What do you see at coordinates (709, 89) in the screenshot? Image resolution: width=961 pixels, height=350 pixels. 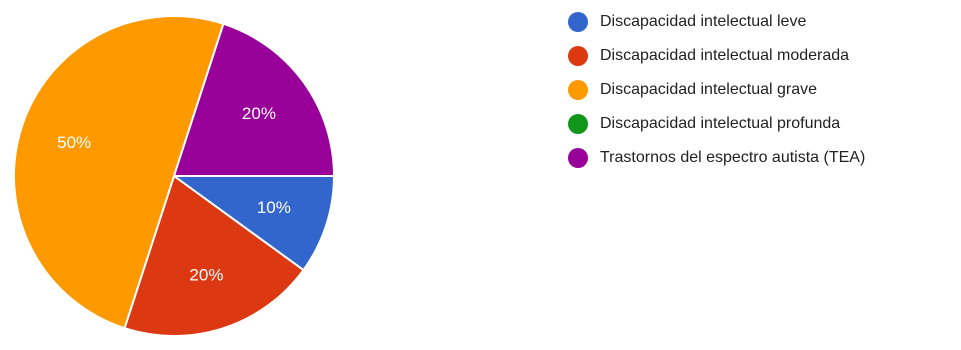 I see `legend-label-3: Discapacidad intelectual grave` at bounding box center [709, 89].